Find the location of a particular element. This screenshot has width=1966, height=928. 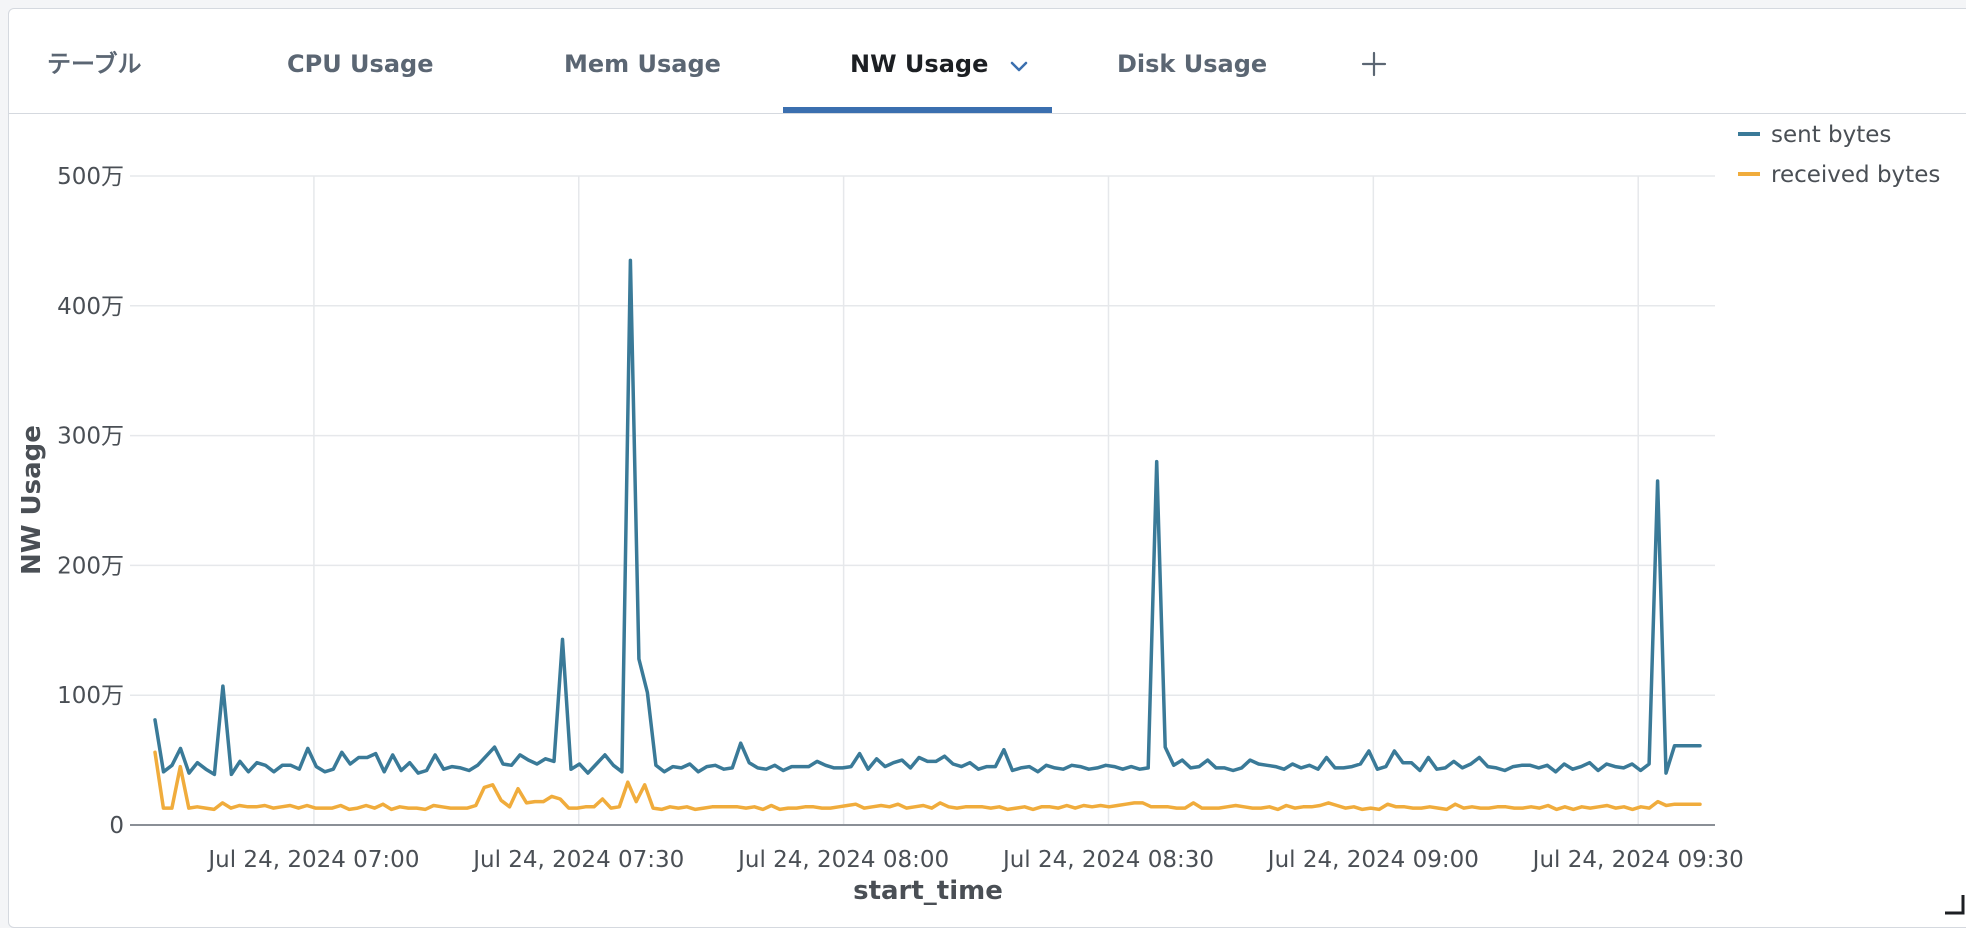

active-tab-indicator is located at coordinates (917, 110).